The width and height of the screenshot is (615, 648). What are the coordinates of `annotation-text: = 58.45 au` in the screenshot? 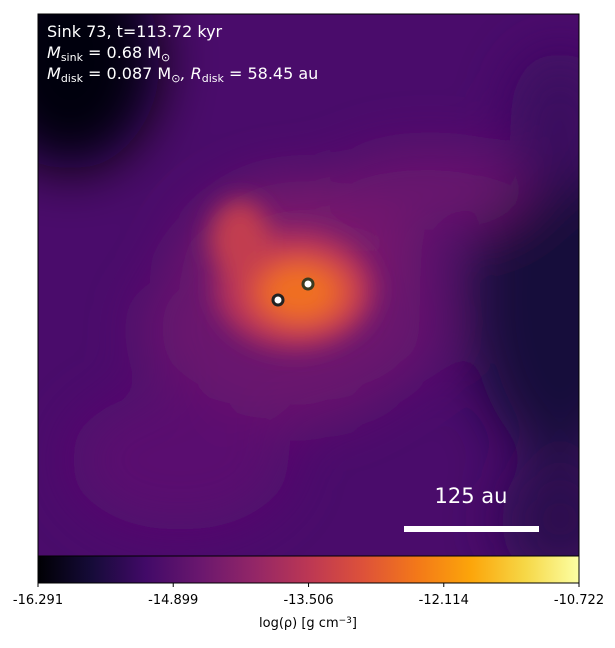 It's located at (271, 73).